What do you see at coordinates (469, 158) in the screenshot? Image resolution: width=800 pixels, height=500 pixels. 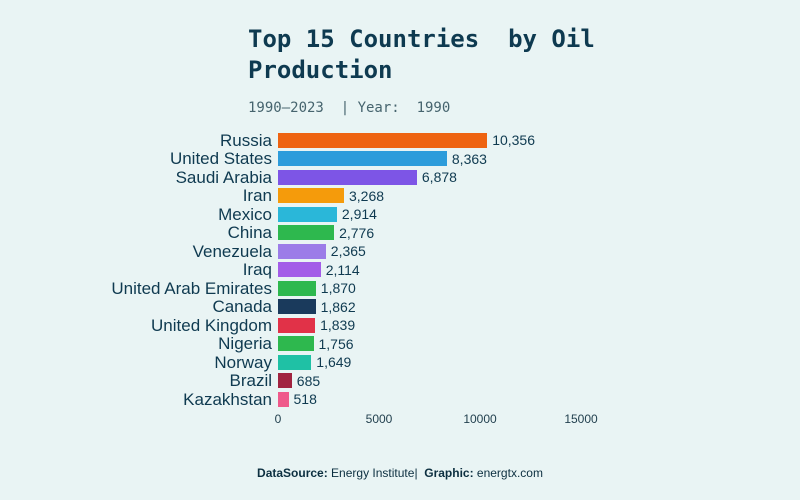 I see `value-label: 8,363` at bounding box center [469, 158].